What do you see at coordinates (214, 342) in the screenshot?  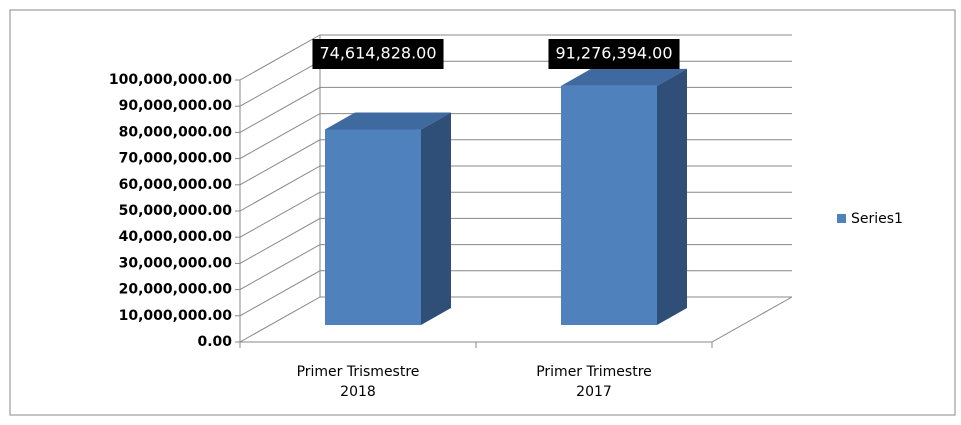 I see `y-tick-label: 0.00` at bounding box center [214, 342].